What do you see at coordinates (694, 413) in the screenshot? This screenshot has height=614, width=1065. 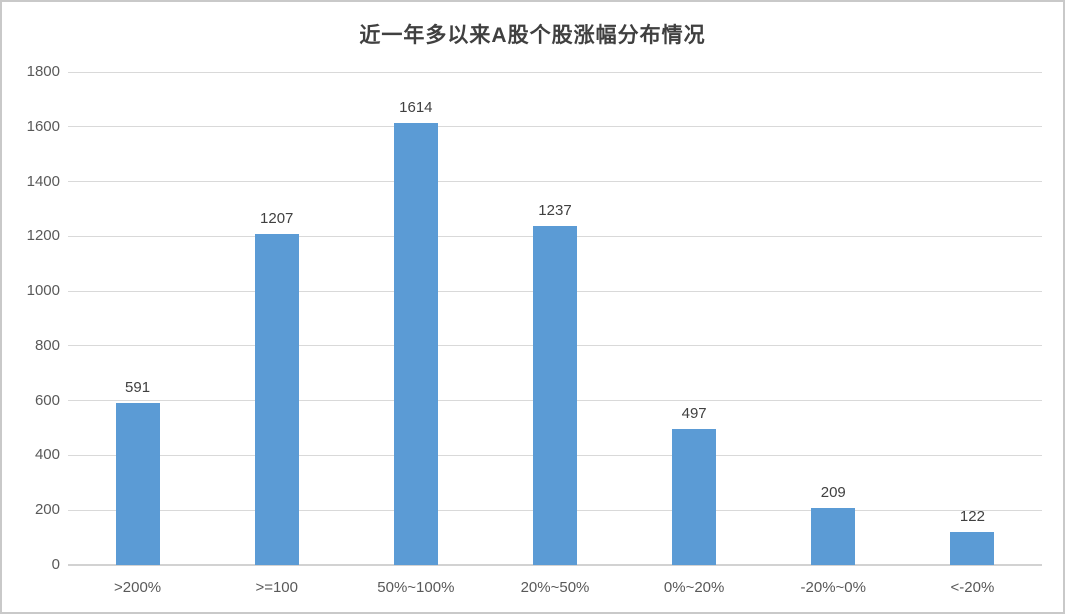 I see `bar-value-label: 497` at bounding box center [694, 413].